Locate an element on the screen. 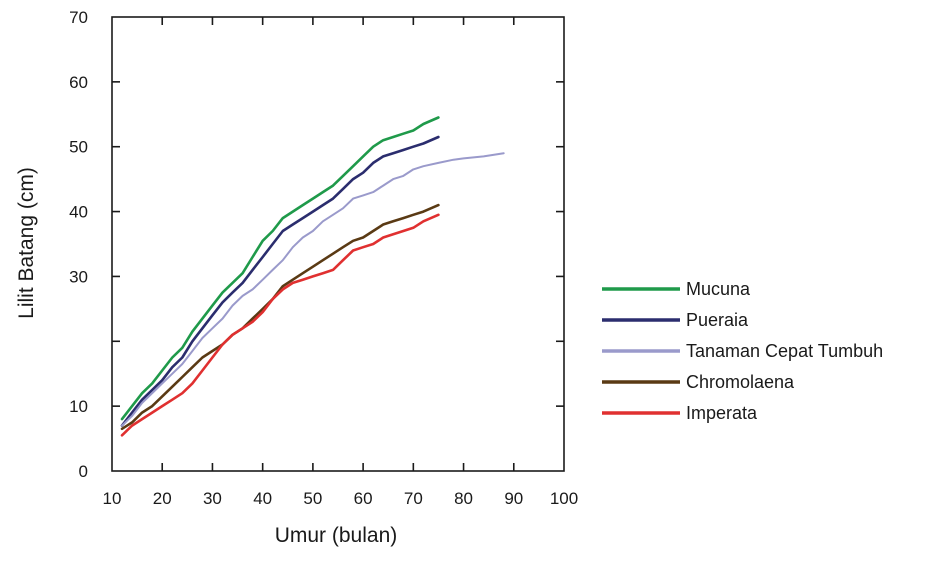  series-line-chromolaena is located at coordinates (280, 317).